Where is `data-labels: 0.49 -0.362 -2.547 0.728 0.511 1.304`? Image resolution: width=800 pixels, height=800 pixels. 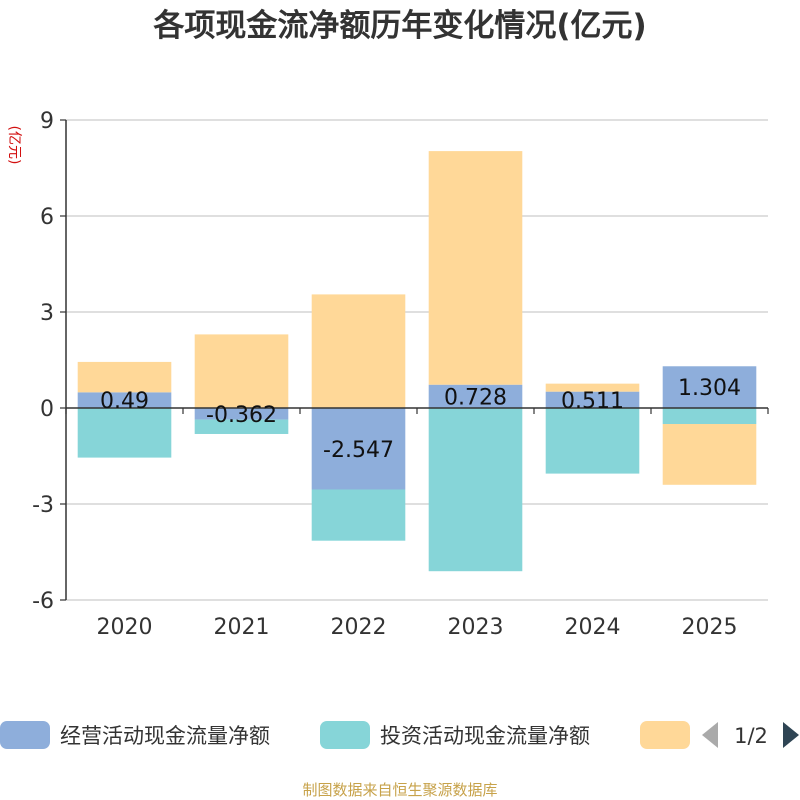 data-labels: 0.49 -0.362 -2.547 0.728 0.511 1.304 is located at coordinates (420, 419).